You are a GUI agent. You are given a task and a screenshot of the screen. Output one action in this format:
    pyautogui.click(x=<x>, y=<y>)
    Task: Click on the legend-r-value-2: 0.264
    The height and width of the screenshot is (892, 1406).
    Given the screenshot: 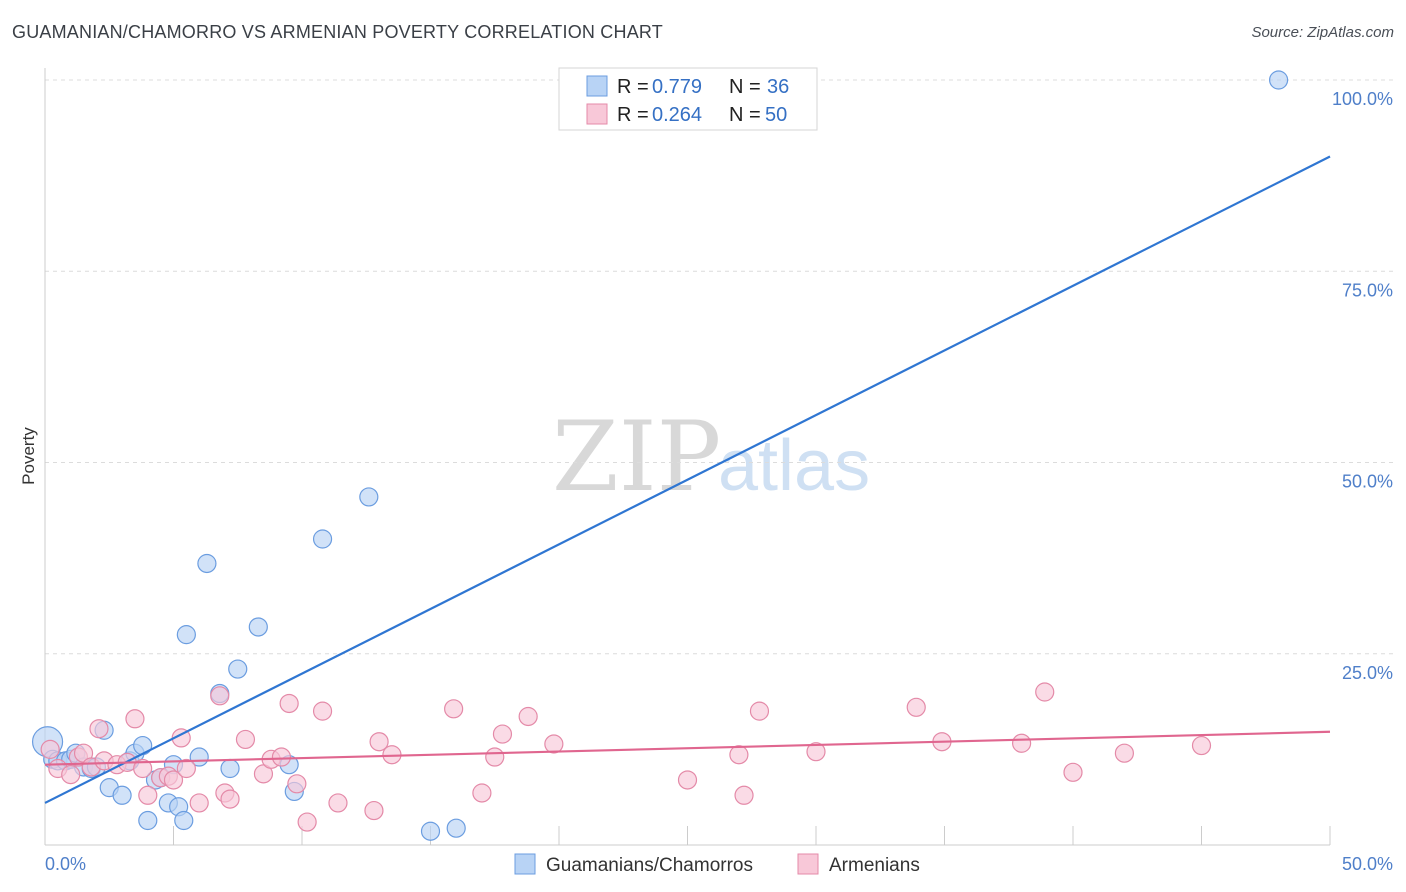 What is the action you would take?
    pyautogui.click(x=677, y=115)
    